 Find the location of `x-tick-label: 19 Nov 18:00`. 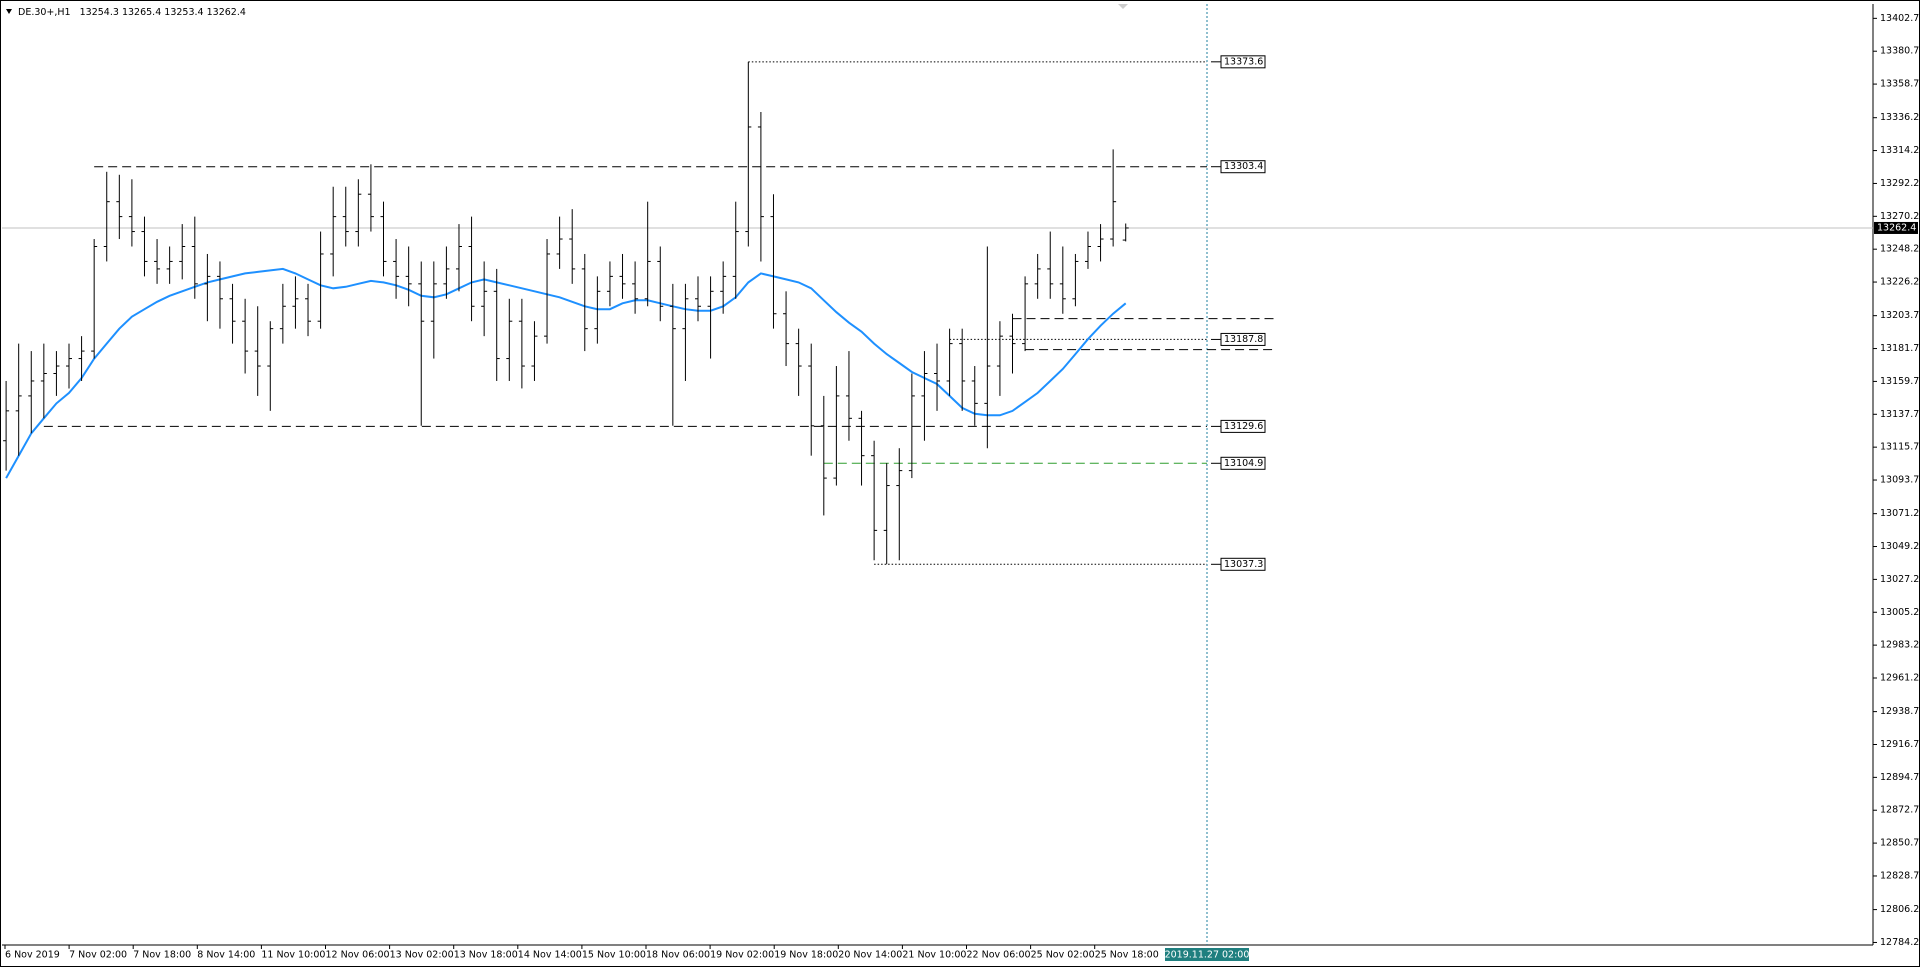

x-tick-label: 19 Nov 18:00 is located at coordinates (806, 955).